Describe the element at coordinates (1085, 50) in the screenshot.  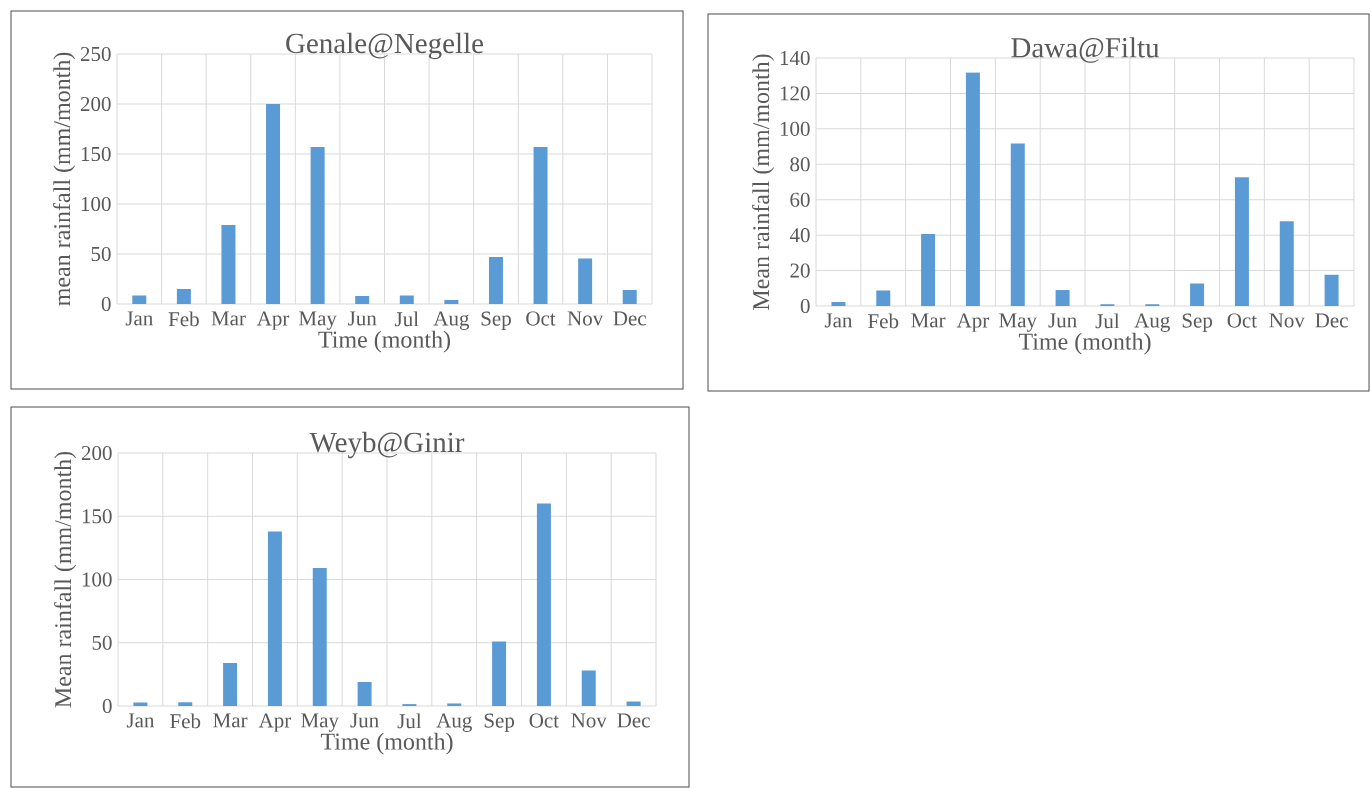
I see `chart-title: Dawa@Filtu` at that location.